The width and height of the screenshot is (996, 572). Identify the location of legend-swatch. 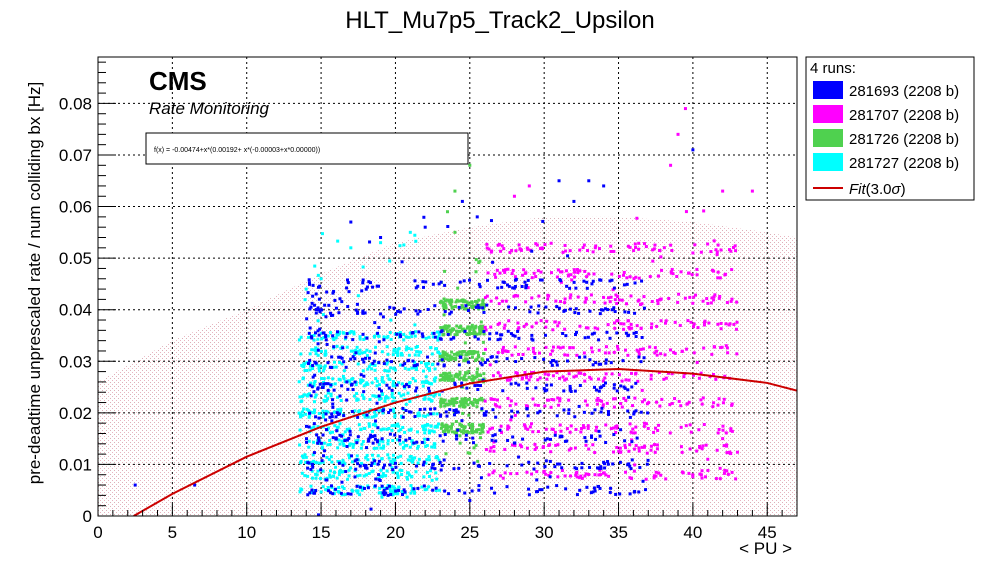
(828, 90).